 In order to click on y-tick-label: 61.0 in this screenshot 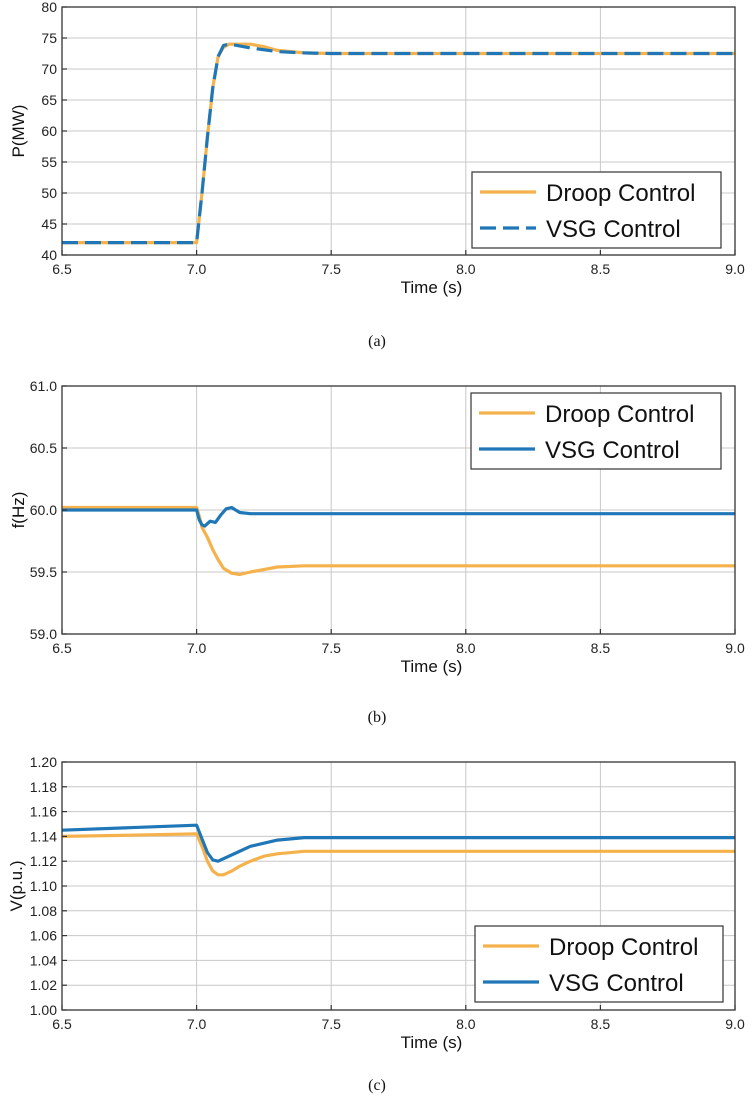, I will do `click(43, 386)`.